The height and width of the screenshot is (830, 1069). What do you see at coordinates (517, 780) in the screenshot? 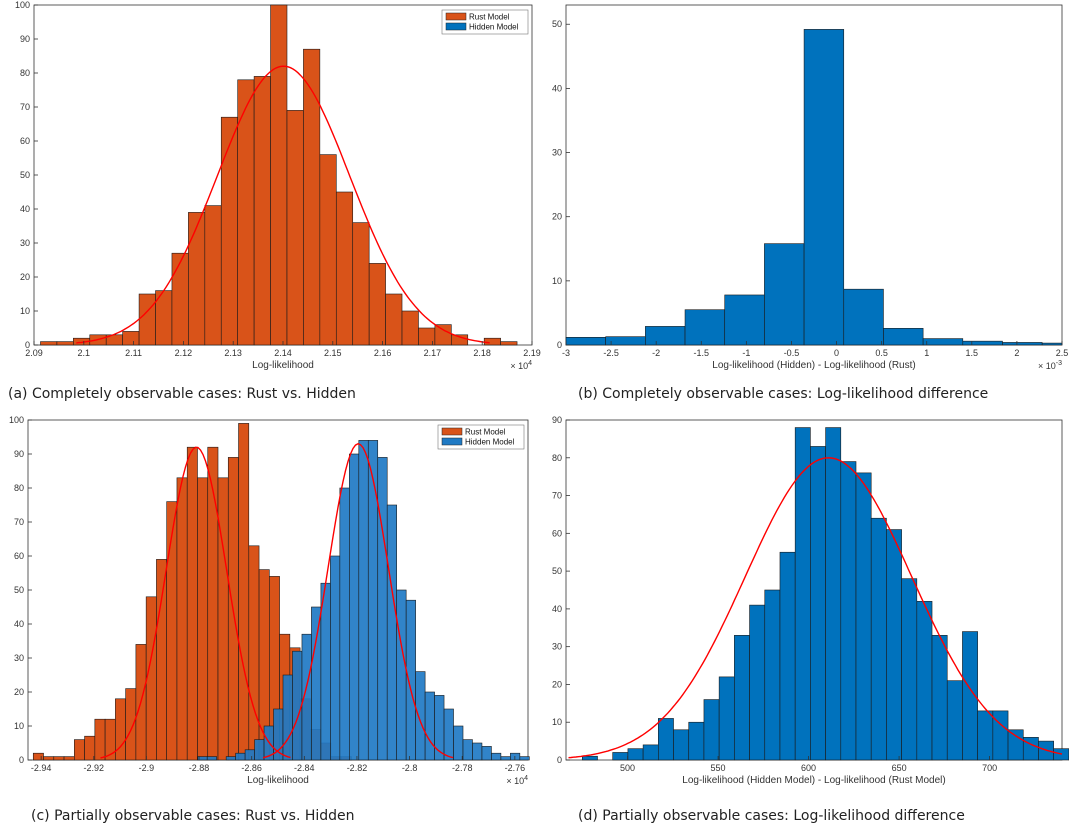
I see `x-axis-exponent: × 10⁴` at bounding box center [517, 780].